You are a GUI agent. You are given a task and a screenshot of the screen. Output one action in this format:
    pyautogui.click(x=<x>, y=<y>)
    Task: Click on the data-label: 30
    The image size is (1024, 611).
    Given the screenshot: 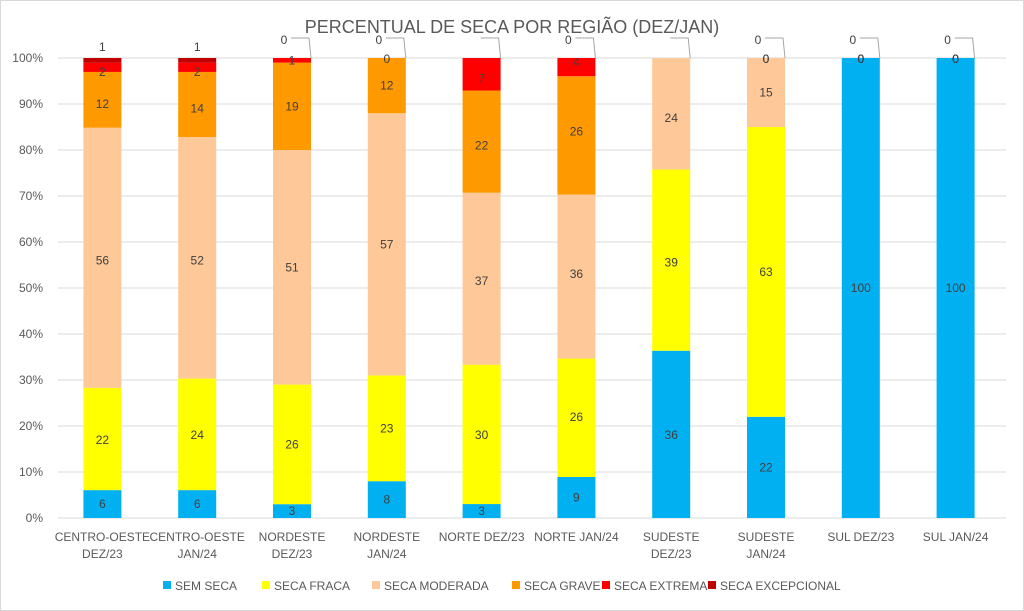 What is the action you would take?
    pyautogui.click(x=482, y=435)
    